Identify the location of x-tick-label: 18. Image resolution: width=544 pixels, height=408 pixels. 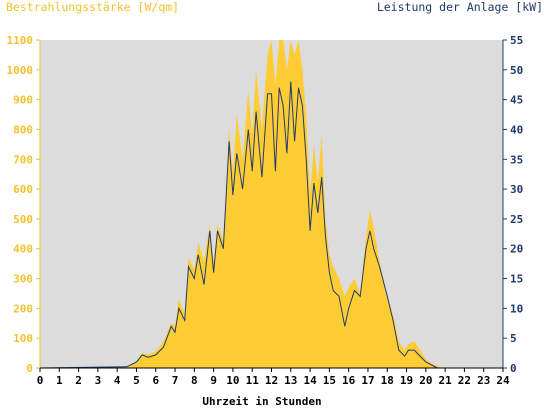
(387, 380).